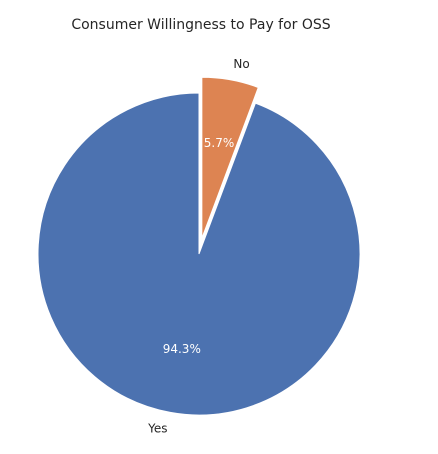 The width and height of the screenshot is (438, 454). Describe the element at coordinates (182, 349) in the screenshot. I see `pct-label-yes: 94.3%` at that location.